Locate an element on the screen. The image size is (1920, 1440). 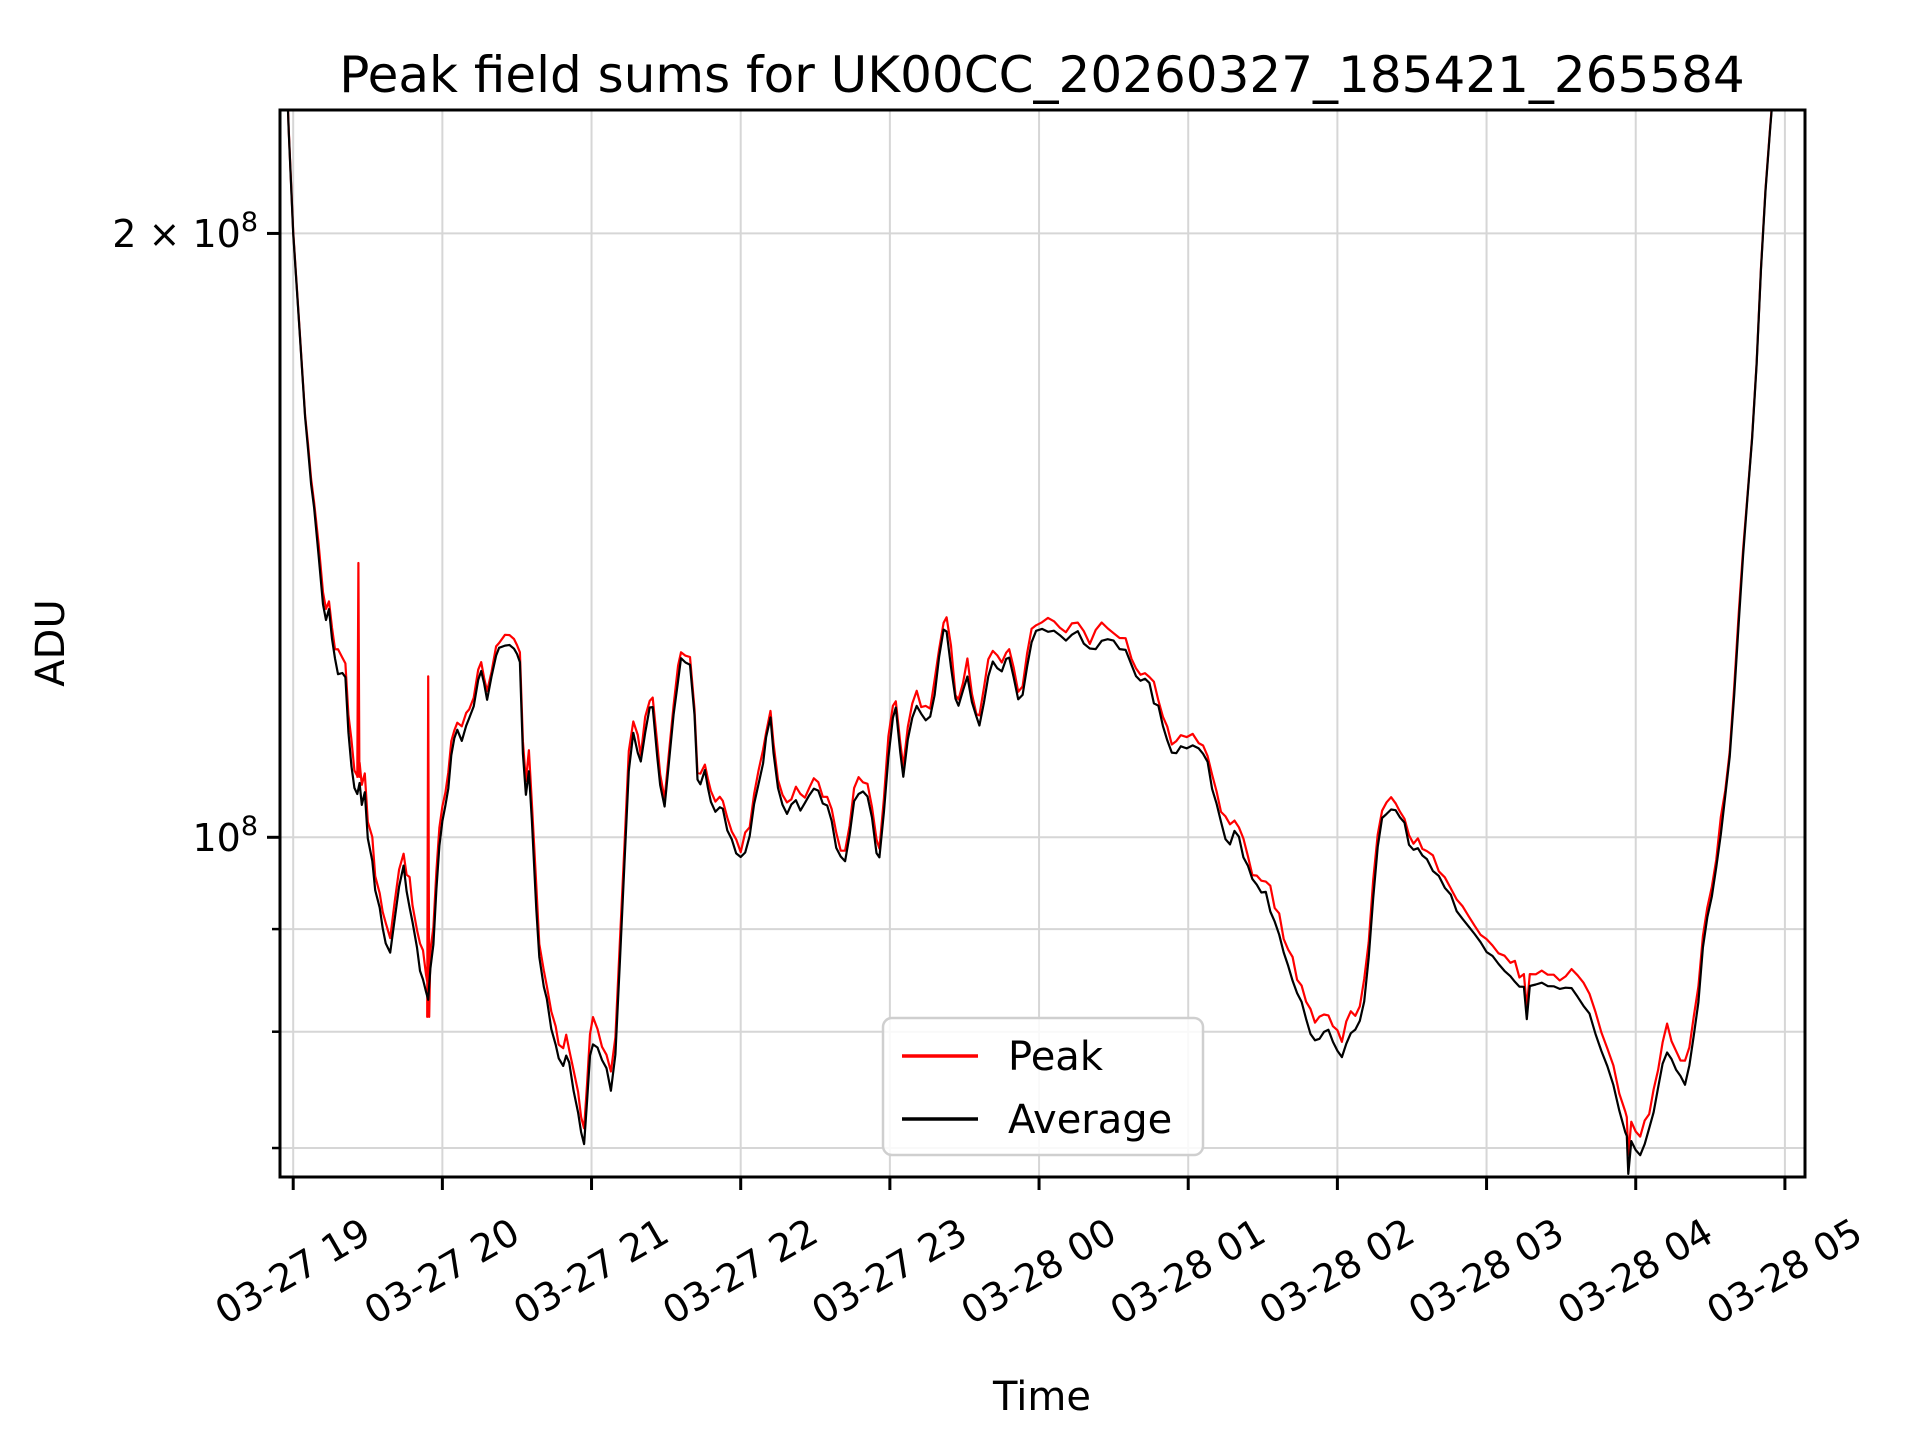
x-tick-label: 03-27 23 is located at coordinates (889, 1272).